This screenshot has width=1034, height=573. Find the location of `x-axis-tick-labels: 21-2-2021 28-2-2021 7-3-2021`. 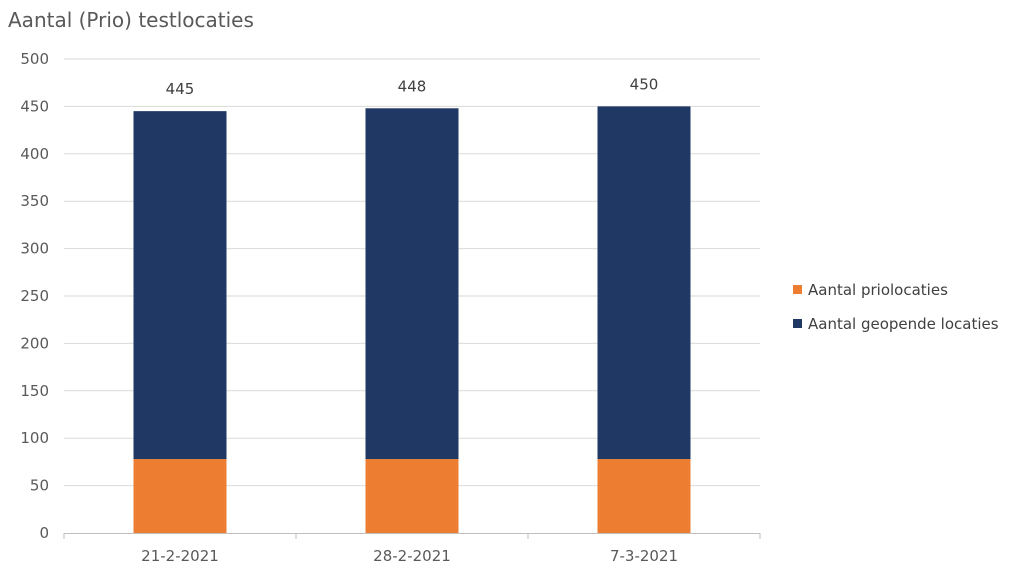

x-axis-tick-labels: 21-2-2021 28-2-2021 7-3-2021 is located at coordinates (409, 556).